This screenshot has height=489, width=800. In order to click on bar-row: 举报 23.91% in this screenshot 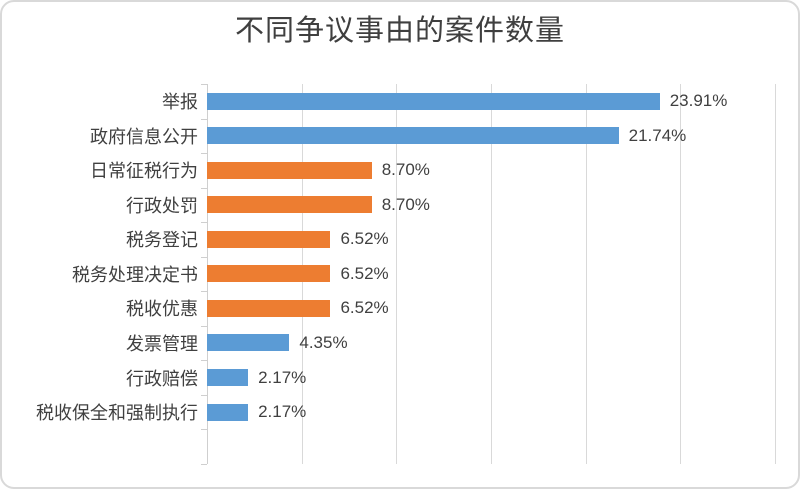, I will do `click(468, 101)`.